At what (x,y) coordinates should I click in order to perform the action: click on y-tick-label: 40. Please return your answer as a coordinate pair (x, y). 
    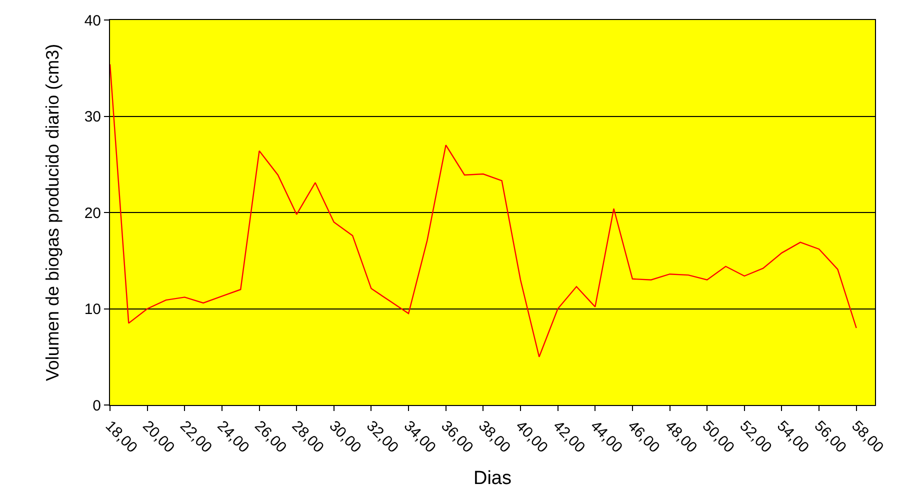
    Looking at the image, I should click on (92, 21).